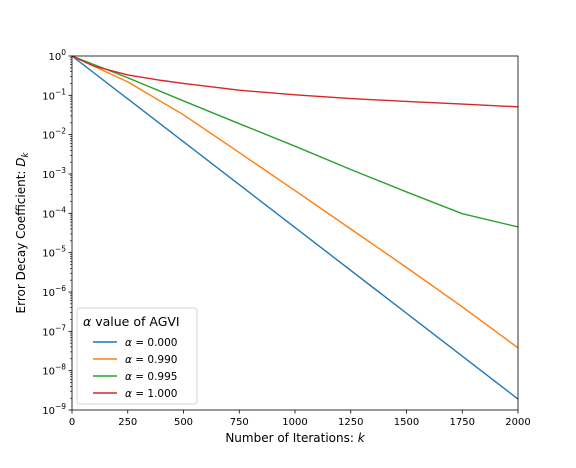  Describe the element at coordinates (60, 327) in the screenshot. I see `y-tick-exponent: −7` at that location.